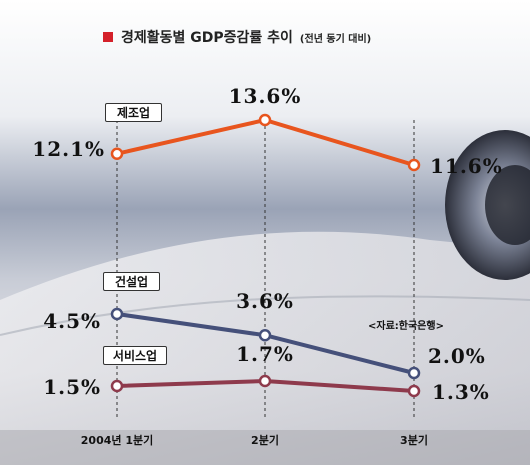 The height and width of the screenshot is (465, 530). What do you see at coordinates (466, 166) in the screenshot?
I see `data-label-0-2: 11.6%` at bounding box center [466, 166].